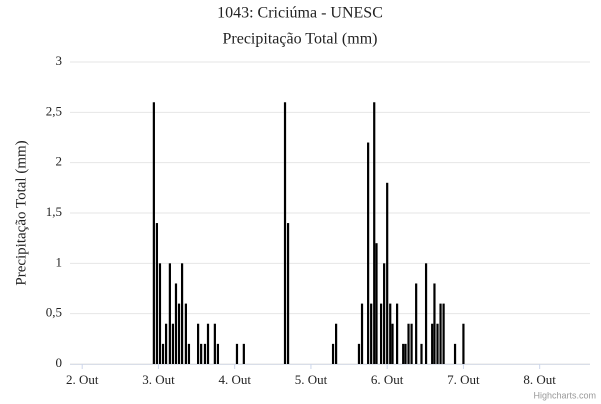 This screenshot has height=404, width=601. I want to click on y-axis-label: Precipitação Total (mm), so click(21, 212).